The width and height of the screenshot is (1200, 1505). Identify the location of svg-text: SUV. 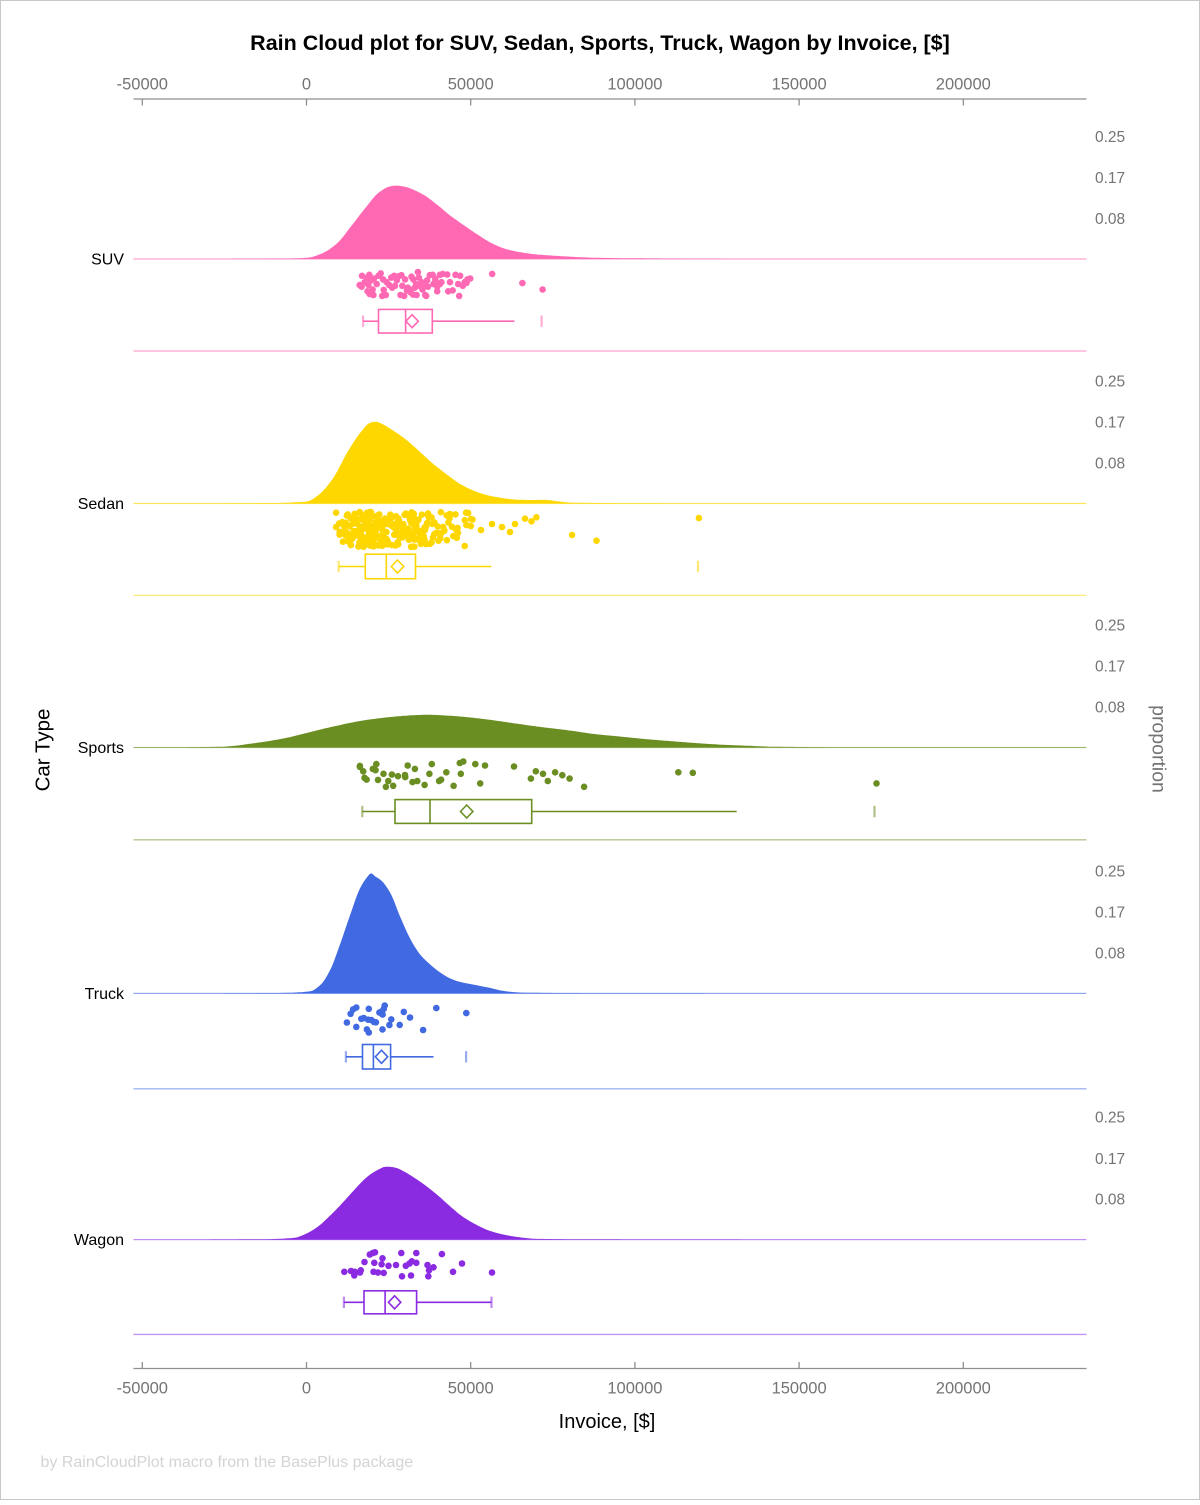
(107, 260).